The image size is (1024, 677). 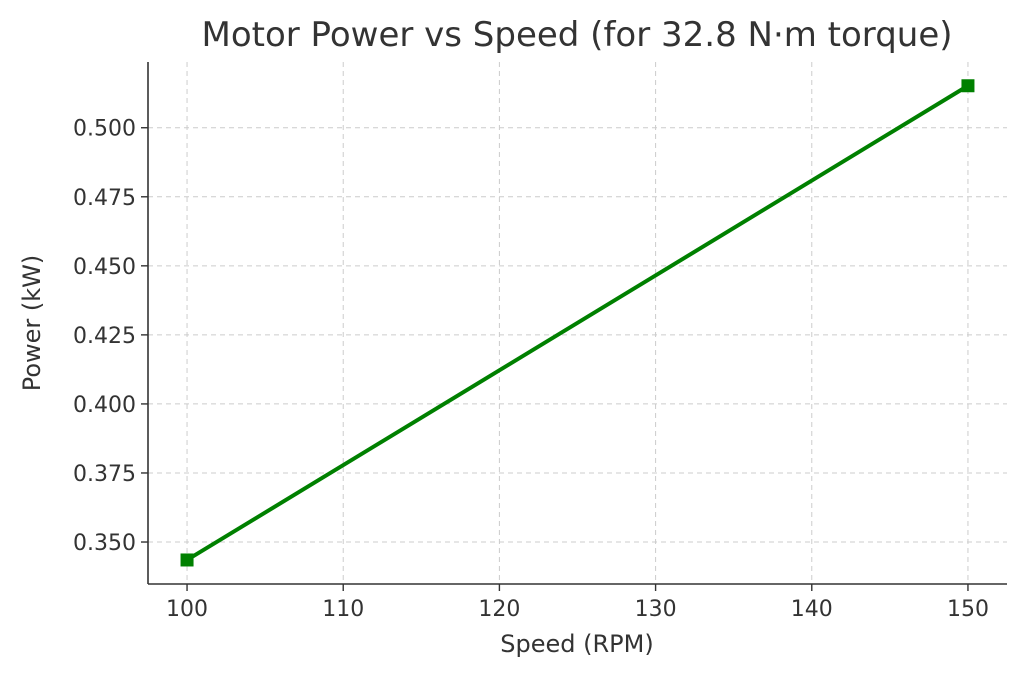 I want to click on y-tick-label: 0.500, so click(x=104, y=129).